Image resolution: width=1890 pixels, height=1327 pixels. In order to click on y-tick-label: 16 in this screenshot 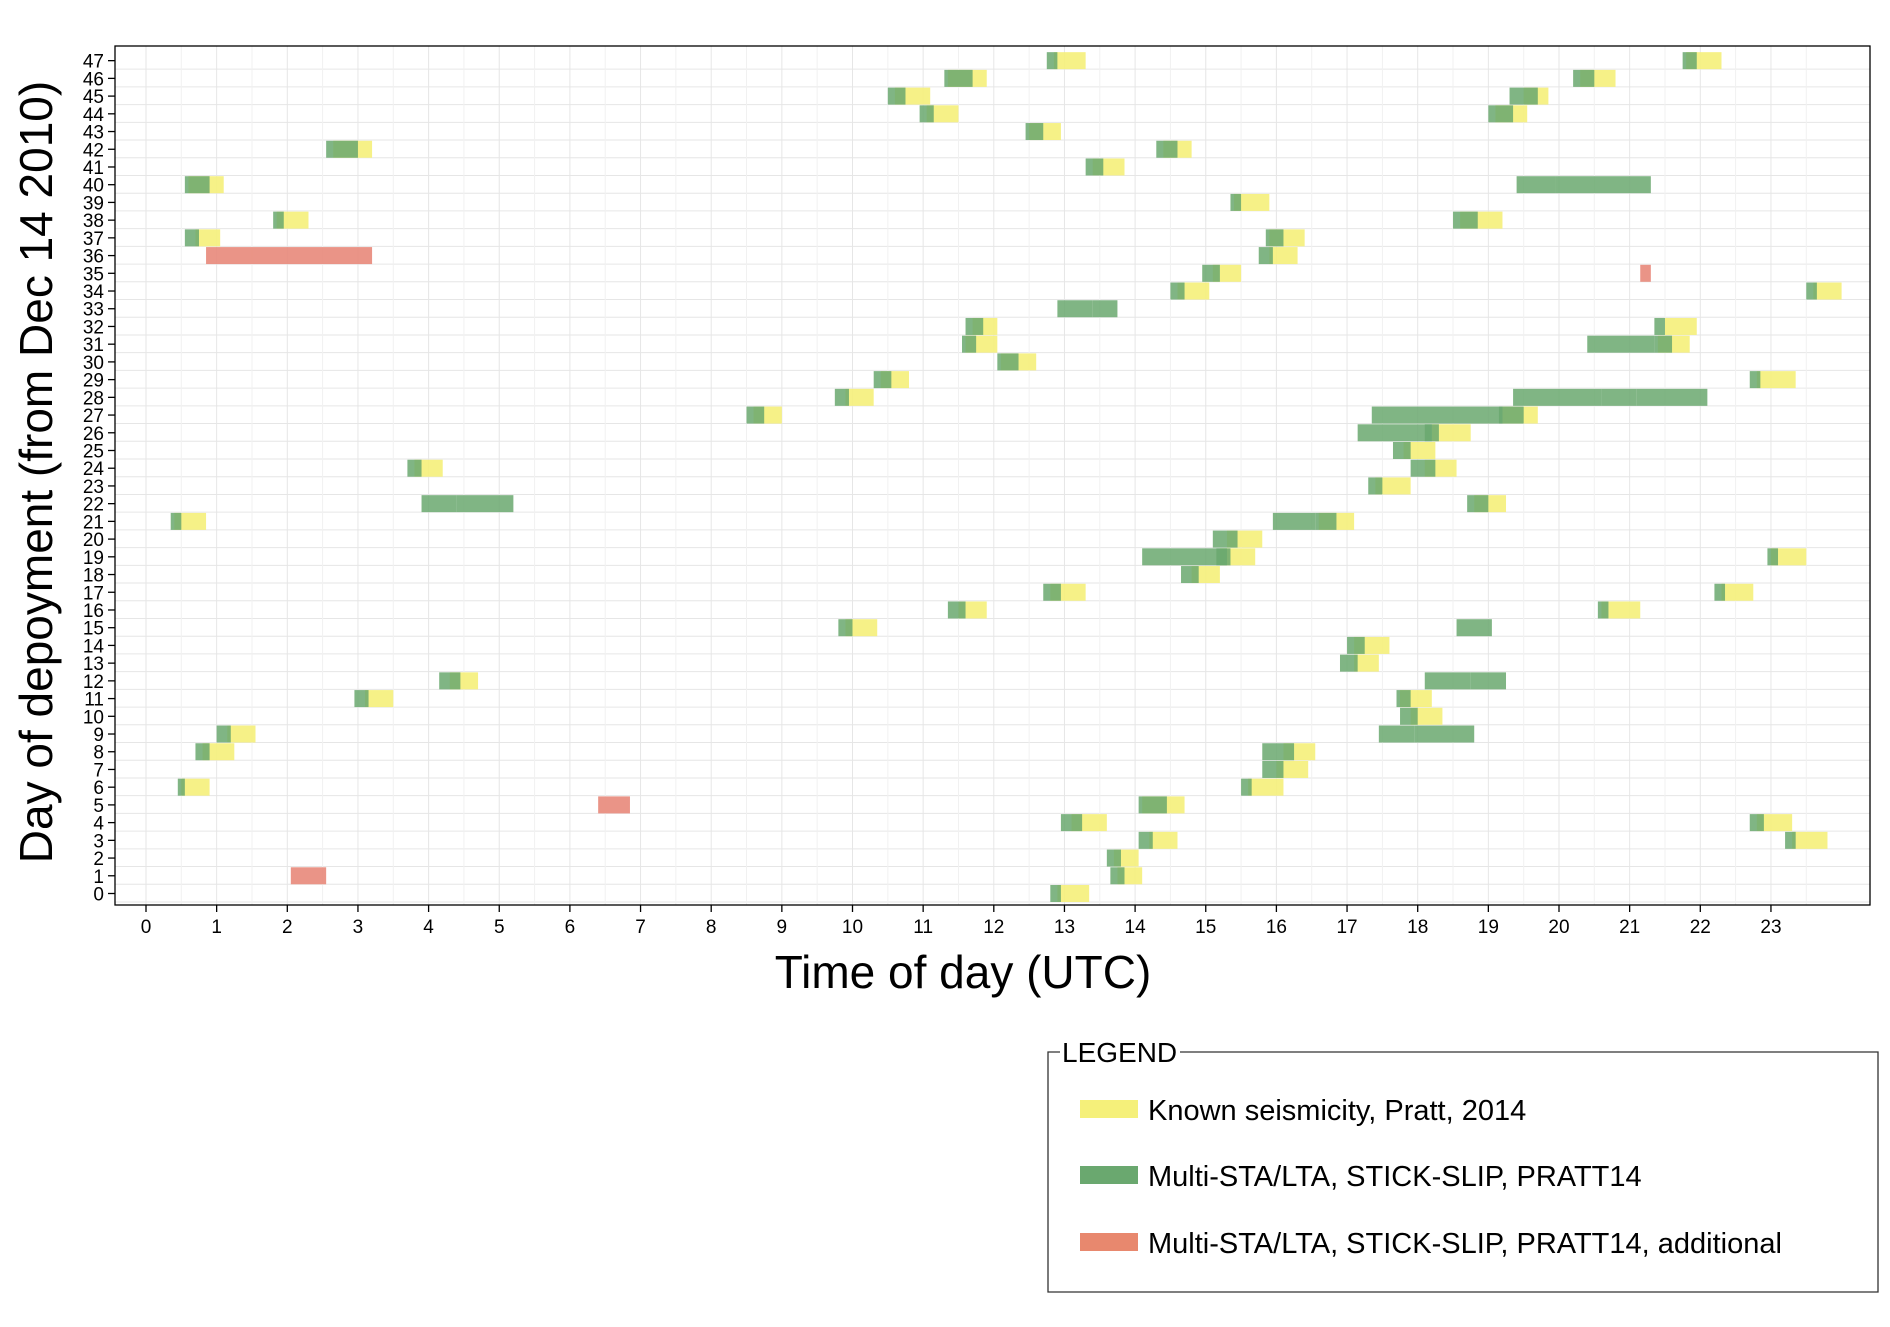, I will do `click(93, 611)`.